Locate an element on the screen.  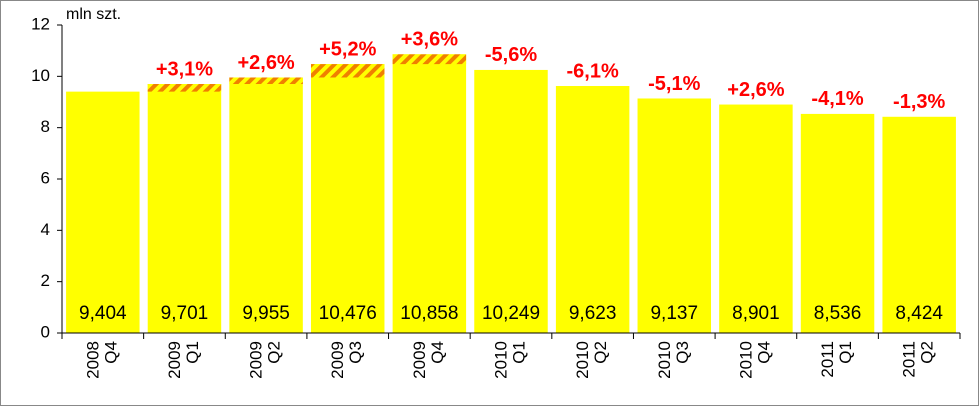
value-label: 9,404 is located at coordinates (103, 313).